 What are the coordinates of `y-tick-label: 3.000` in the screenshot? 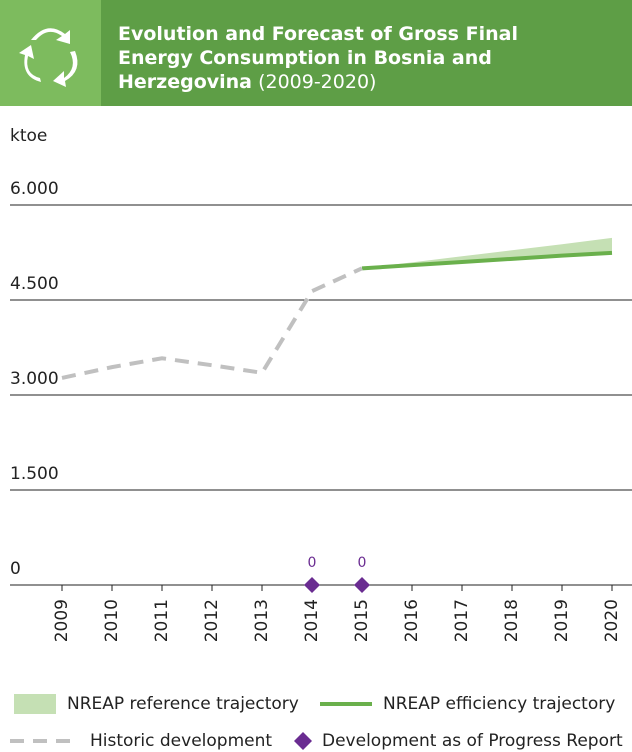 It's located at (34, 379).